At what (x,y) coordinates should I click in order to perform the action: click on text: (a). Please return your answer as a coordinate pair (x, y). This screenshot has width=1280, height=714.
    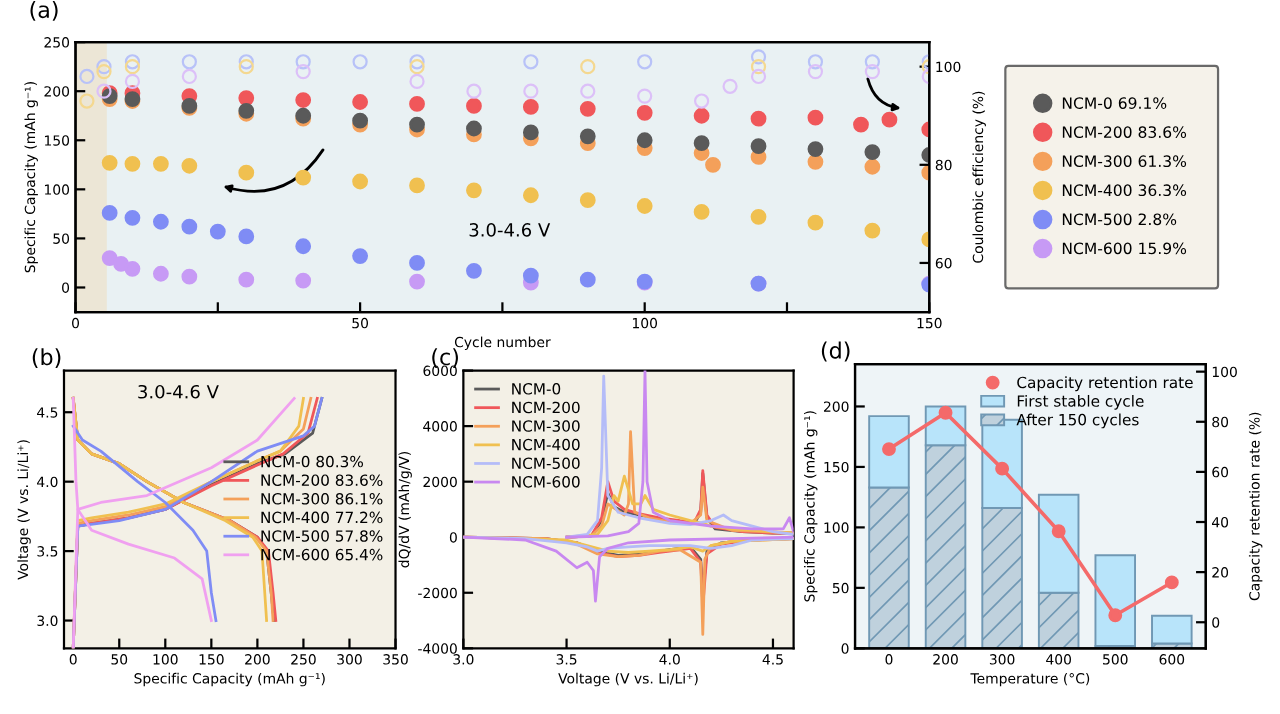
    Looking at the image, I should click on (44, 10).